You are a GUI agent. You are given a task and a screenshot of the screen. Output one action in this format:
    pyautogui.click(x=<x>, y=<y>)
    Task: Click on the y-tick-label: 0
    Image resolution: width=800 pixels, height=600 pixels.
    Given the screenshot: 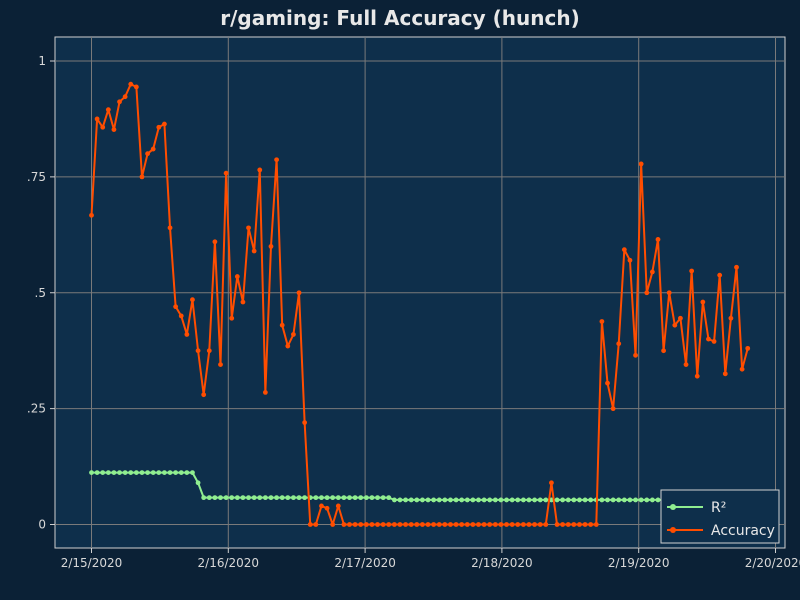 What is the action you would take?
    pyautogui.click(x=42, y=525)
    